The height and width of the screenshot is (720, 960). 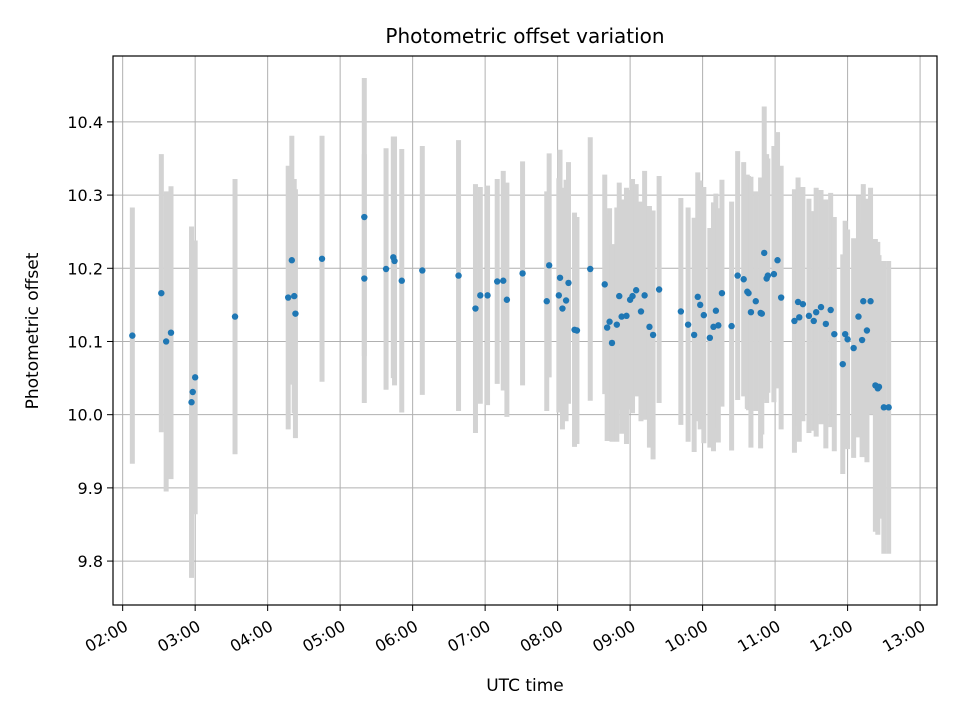 I want to click on y-tick-label: 9.8, so click(x=90, y=561).